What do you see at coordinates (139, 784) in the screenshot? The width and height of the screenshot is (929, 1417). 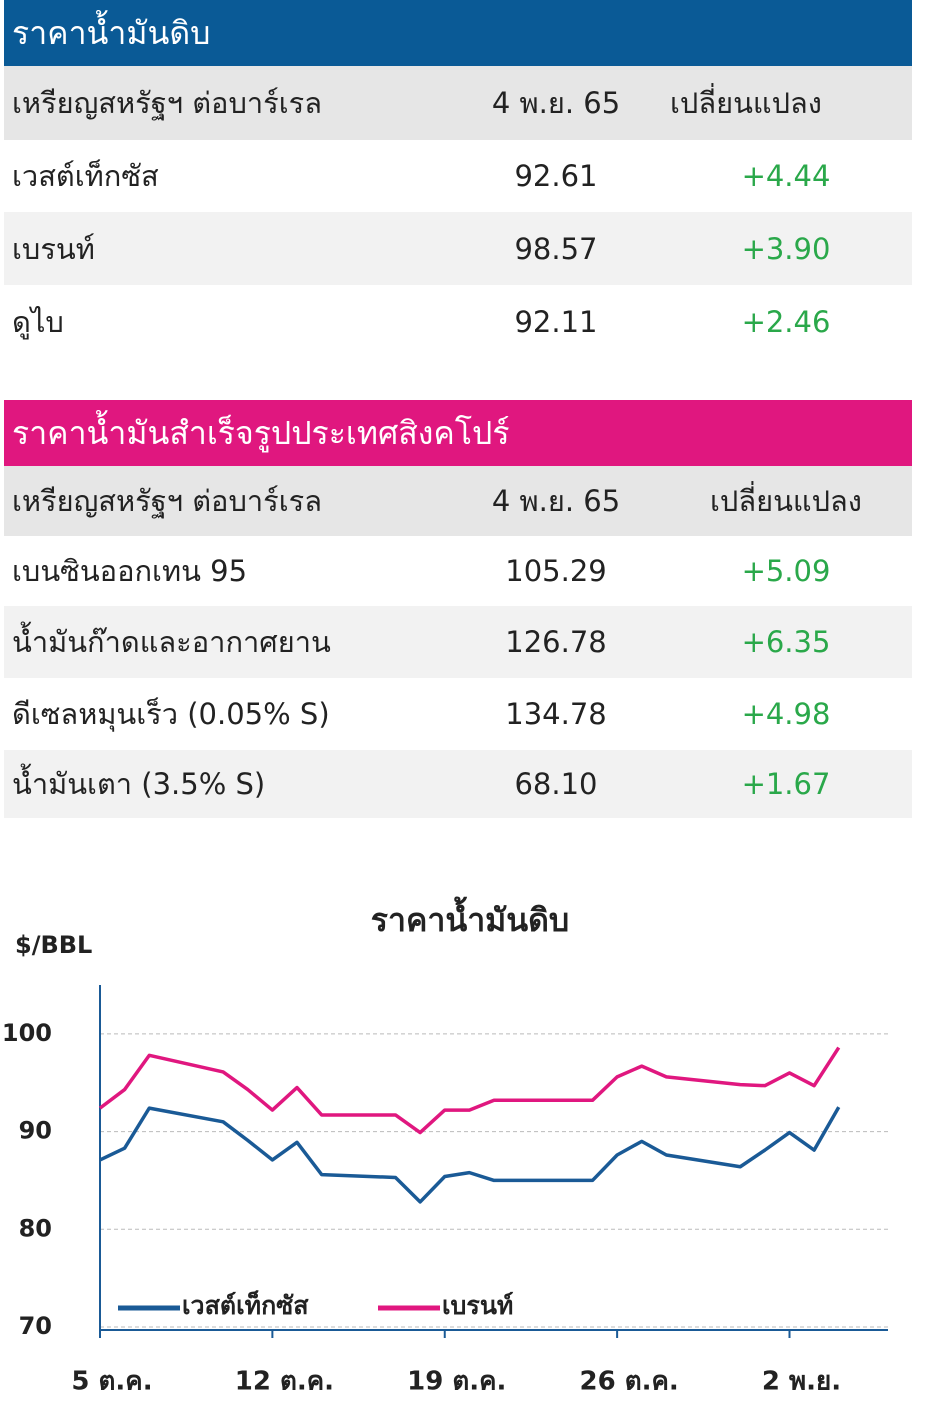 I see `table-cell: น้ำมันเตา (3.5% S)` at bounding box center [139, 784].